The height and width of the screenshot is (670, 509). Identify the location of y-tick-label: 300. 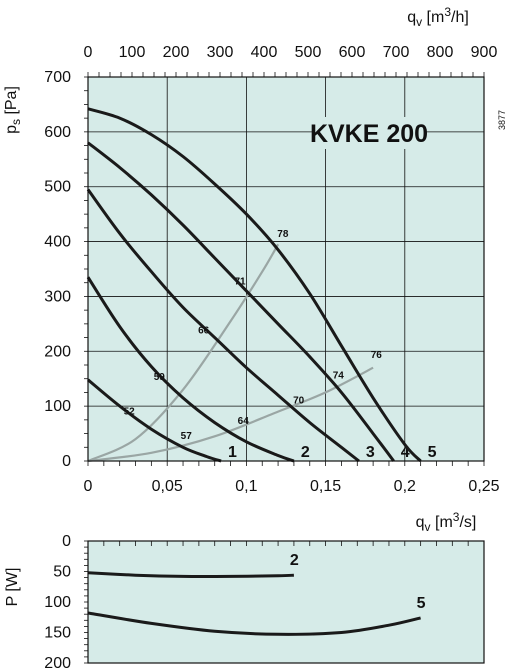
(57, 296).